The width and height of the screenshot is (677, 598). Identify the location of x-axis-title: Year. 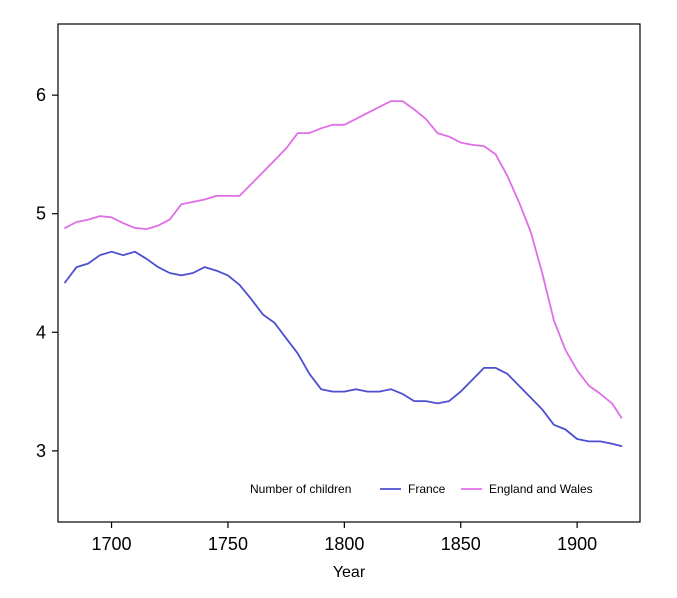
(349, 572).